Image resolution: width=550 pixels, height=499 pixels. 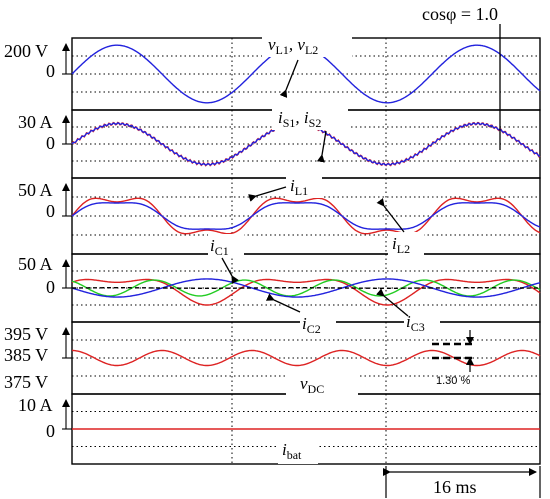 What do you see at coordinates (26, 334) in the screenshot?
I see `tick-vdc-395: 395 V` at bounding box center [26, 334].